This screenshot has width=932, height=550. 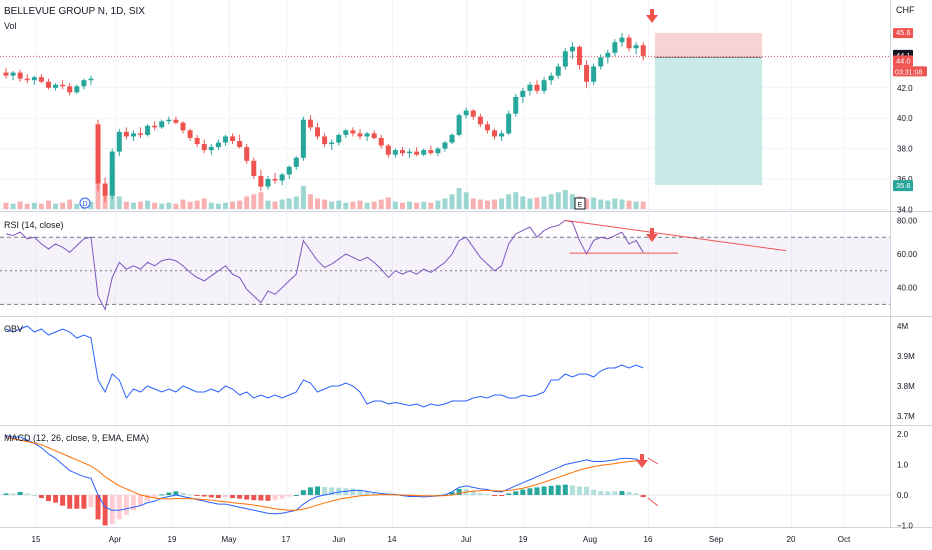 What do you see at coordinates (903, 185) in the screenshot?
I see `stop-low-badge: 35.6` at bounding box center [903, 185].